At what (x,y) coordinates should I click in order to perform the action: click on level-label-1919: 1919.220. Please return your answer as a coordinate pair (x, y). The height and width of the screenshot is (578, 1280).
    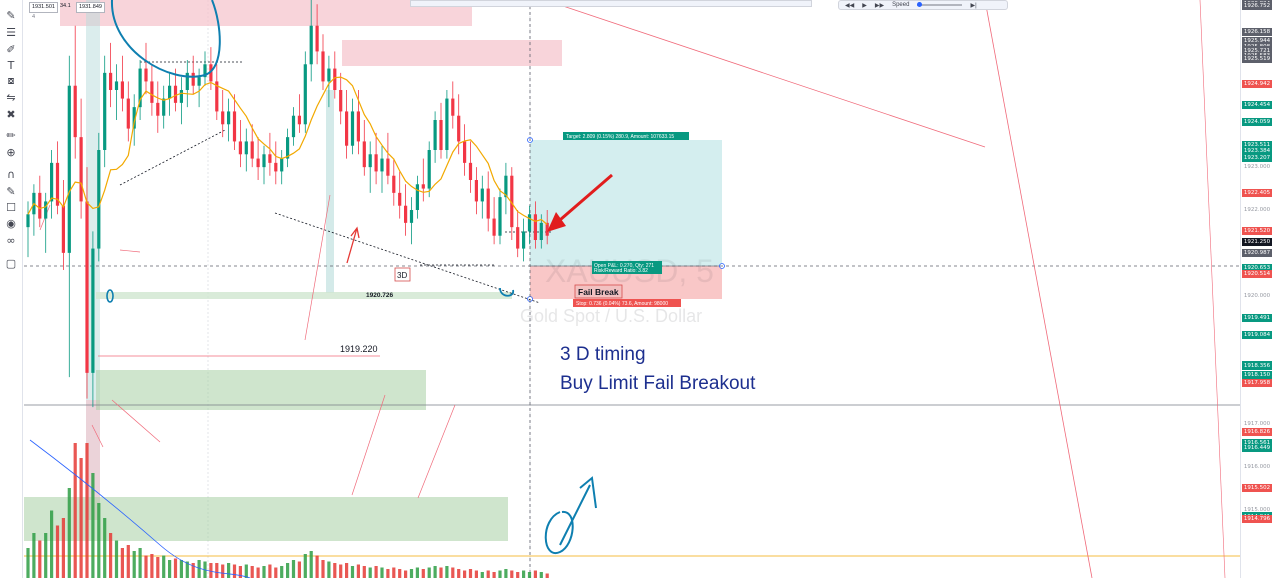
    Looking at the image, I should click on (359, 349).